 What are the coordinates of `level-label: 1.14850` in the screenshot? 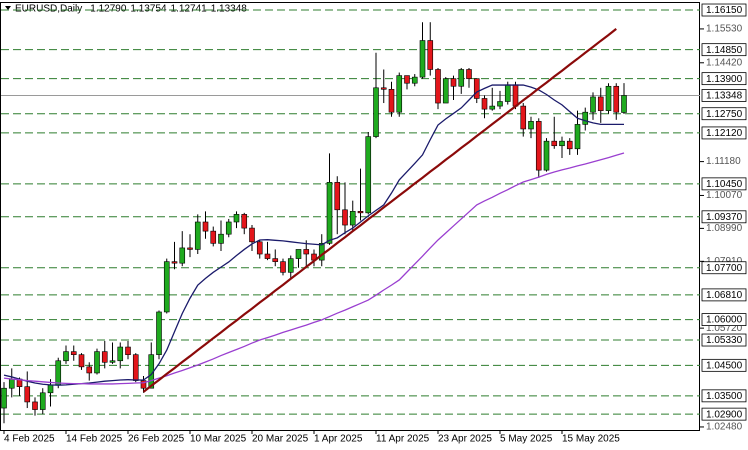 It's located at (724, 50).